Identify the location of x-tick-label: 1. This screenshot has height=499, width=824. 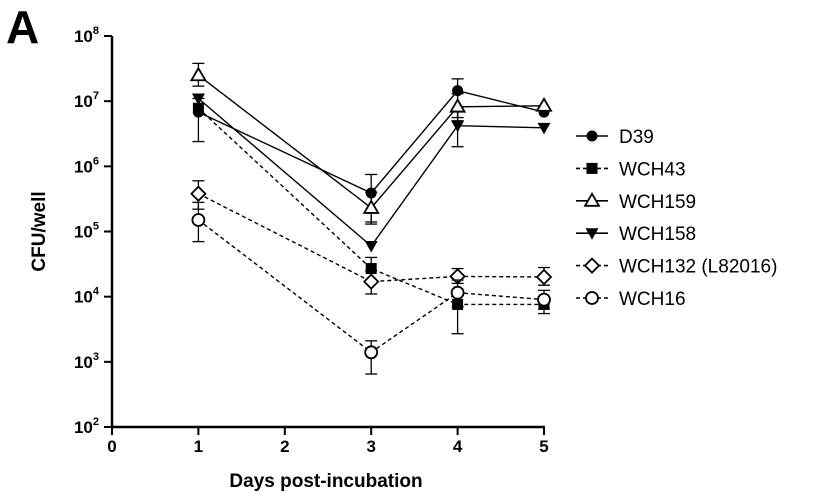
(198, 446).